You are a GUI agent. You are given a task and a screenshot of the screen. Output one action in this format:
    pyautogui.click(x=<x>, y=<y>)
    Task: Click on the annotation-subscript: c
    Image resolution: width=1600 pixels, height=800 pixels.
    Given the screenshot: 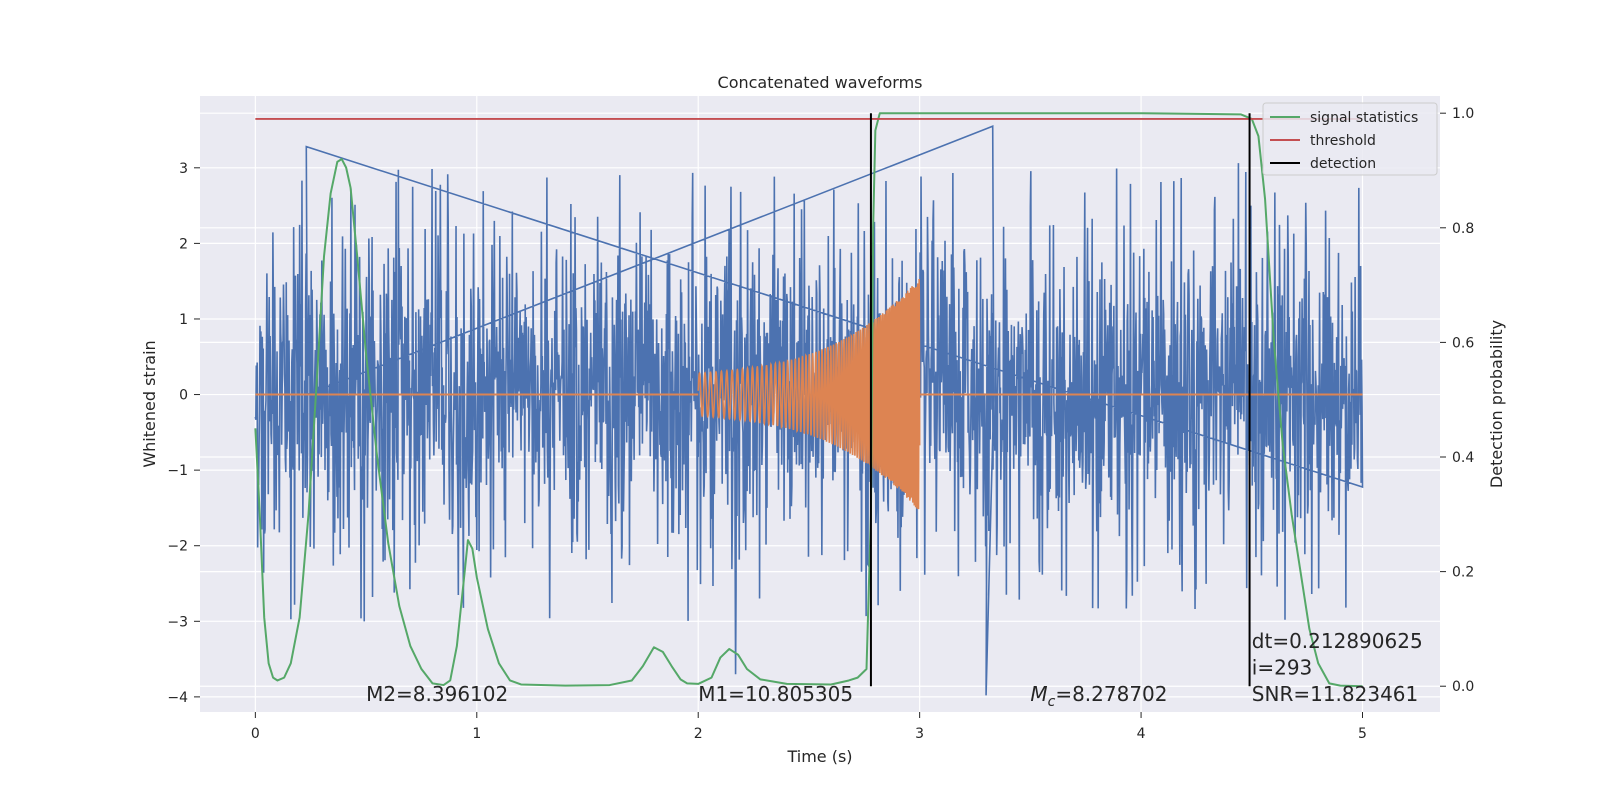 What is the action you would take?
    pyautogui.click(x=1052, y=702)
    